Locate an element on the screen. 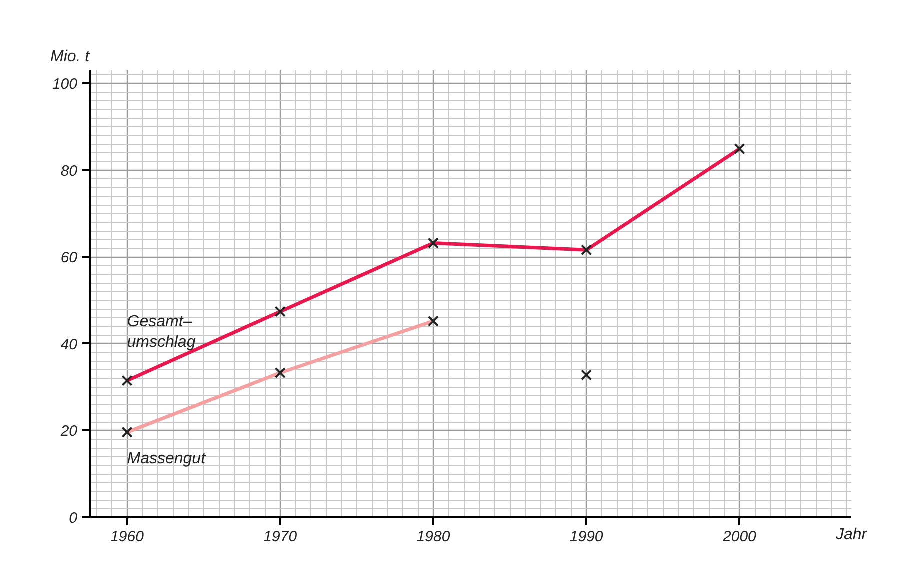 The height and width of the screenshot is (577, 901). y-tick-label: 20 is located at coordinates (69, 431).